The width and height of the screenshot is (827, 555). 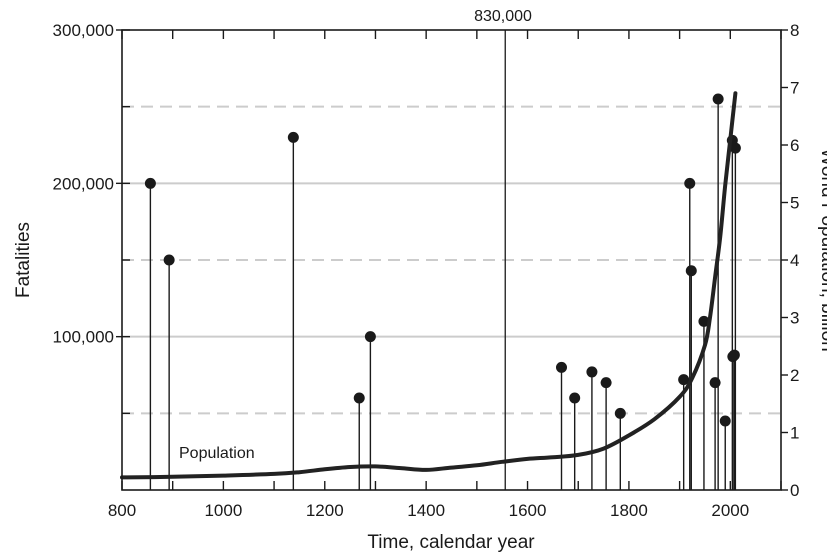 What do you see at coordinates (794, 88) in the screenshot?
I see `y2-tick-label: 7` at bounding box center [794, 88].